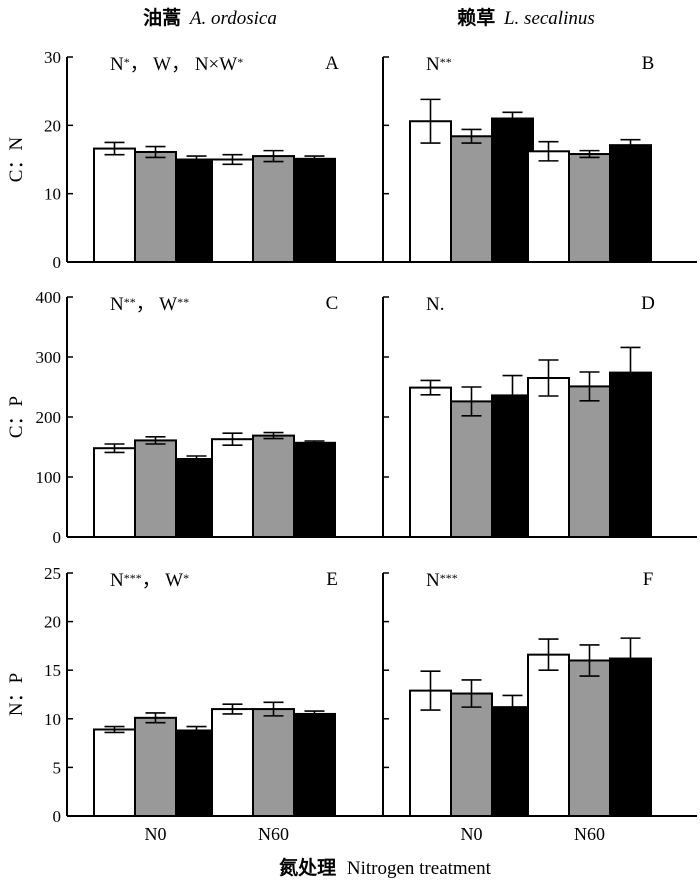  Describe the element at coordinates (49, 357) in the screenshot. I see `y-tick-label: 300` at that location.